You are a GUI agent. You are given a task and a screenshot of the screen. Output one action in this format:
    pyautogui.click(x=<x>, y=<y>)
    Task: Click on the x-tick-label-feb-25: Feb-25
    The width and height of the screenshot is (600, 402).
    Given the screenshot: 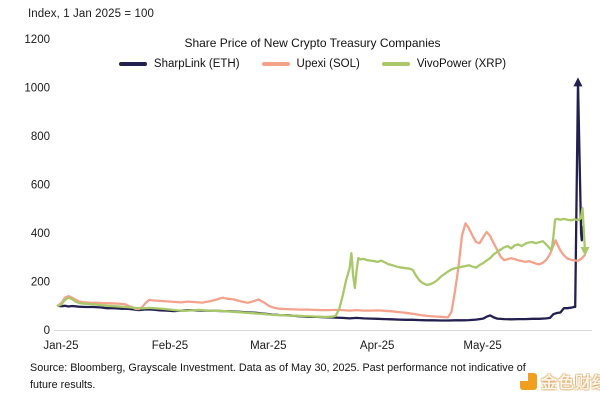 What is the action you would take?
    pyautogui.click(x=170, y=346)
    